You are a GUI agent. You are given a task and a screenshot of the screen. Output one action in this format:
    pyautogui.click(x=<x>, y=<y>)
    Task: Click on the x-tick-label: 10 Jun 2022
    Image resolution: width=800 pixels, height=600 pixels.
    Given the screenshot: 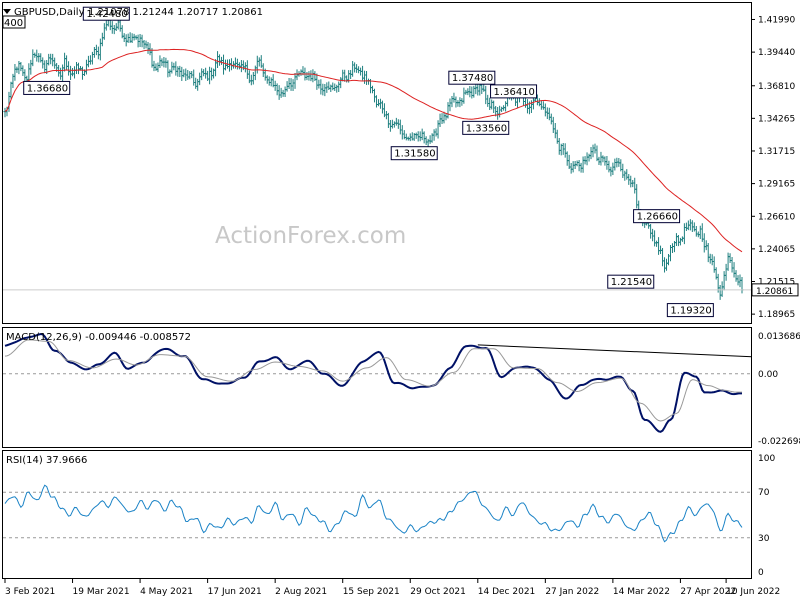 What is the action you would take?
    pyautogui.click(x=753, y=592)
    